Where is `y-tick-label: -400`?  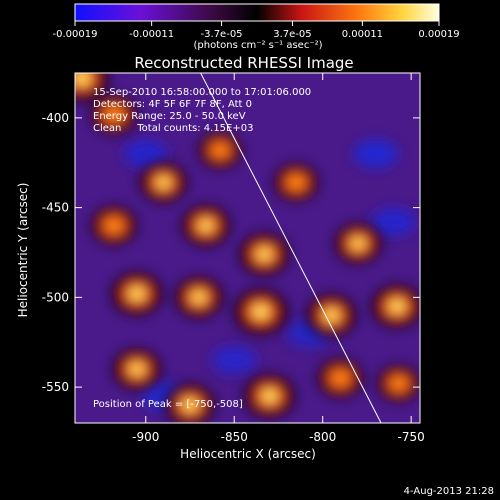
y-tick-label: -400 is located at coordinates (55, 118).